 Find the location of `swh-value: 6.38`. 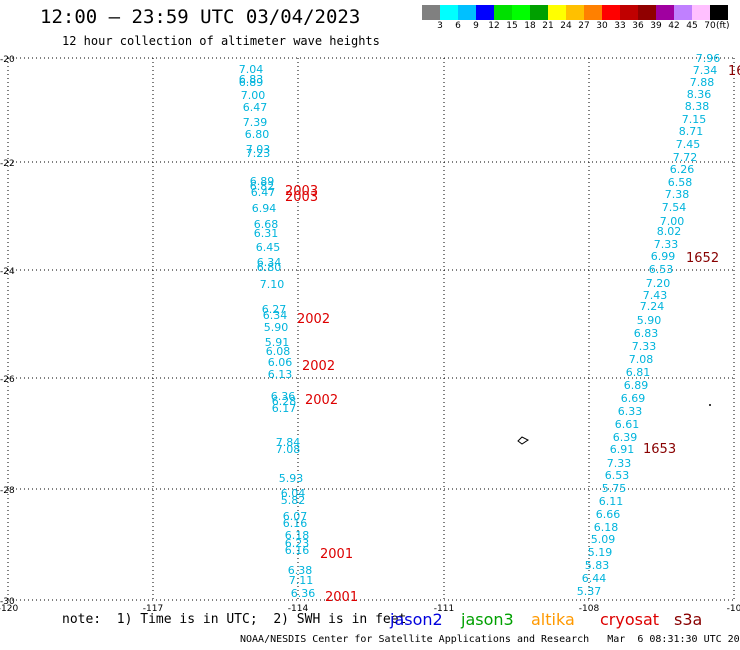

swh-value: 6.38 is located at coordinates (300, 570).